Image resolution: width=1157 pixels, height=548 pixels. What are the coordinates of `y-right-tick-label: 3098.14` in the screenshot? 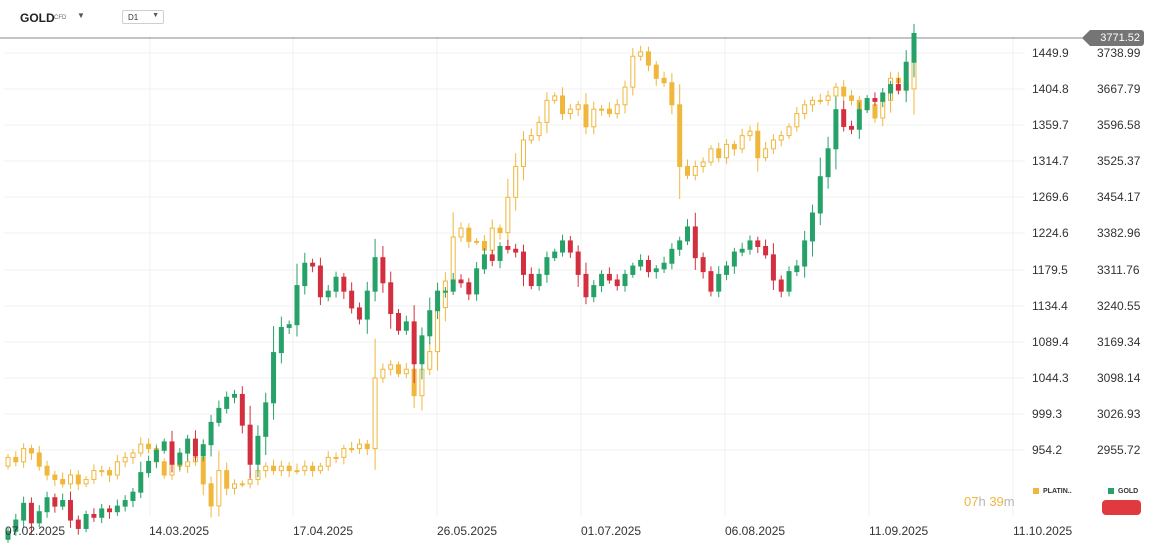 It's located at (1119, 378).